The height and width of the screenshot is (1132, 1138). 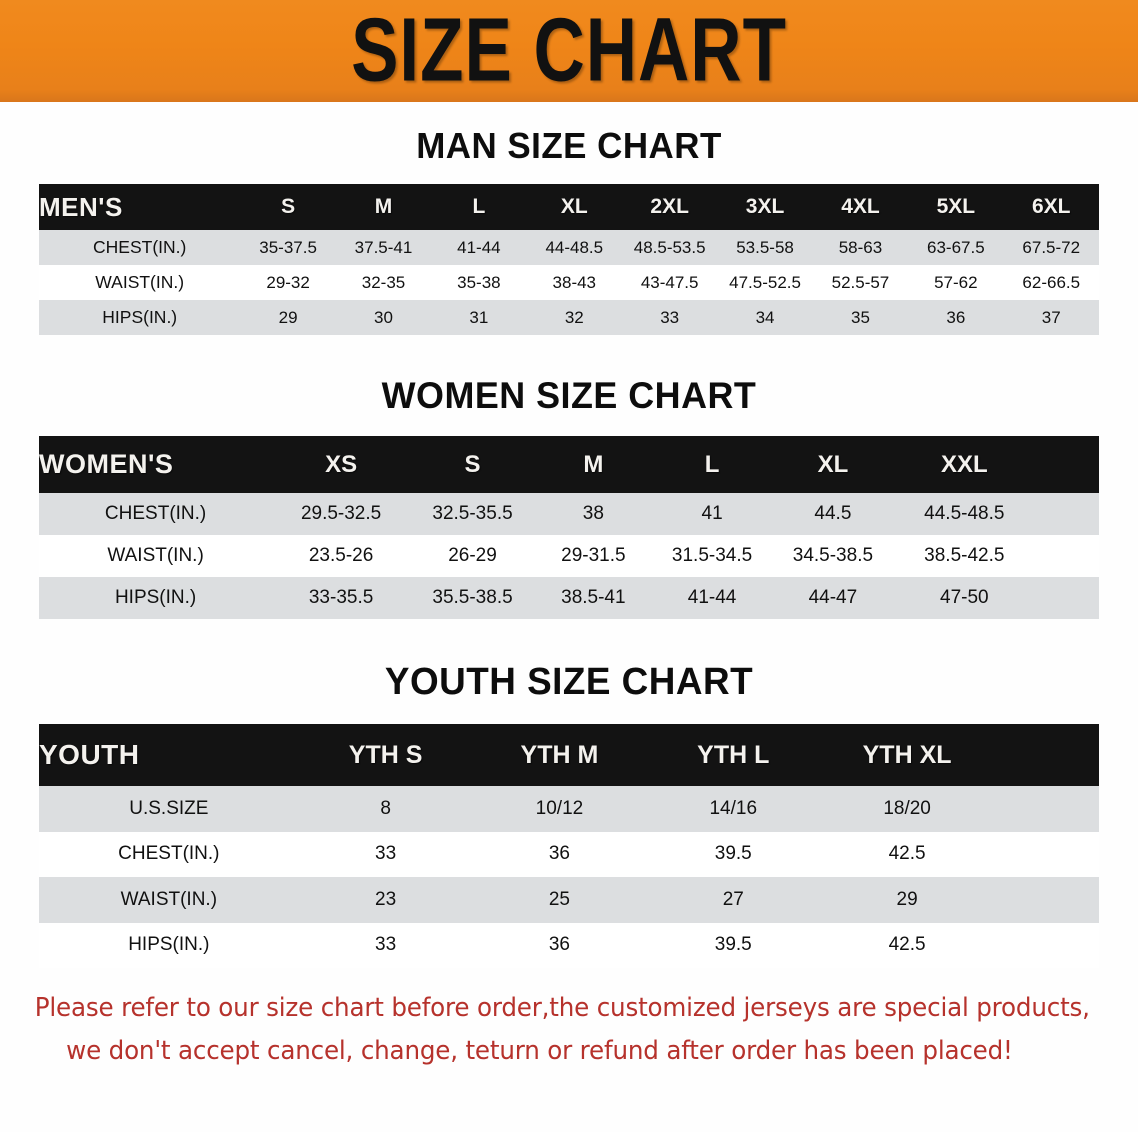 What do you see at coordinates (593, 514) in the screenshot?
I see `table-cell: 38` at bounding box center [593, 514].